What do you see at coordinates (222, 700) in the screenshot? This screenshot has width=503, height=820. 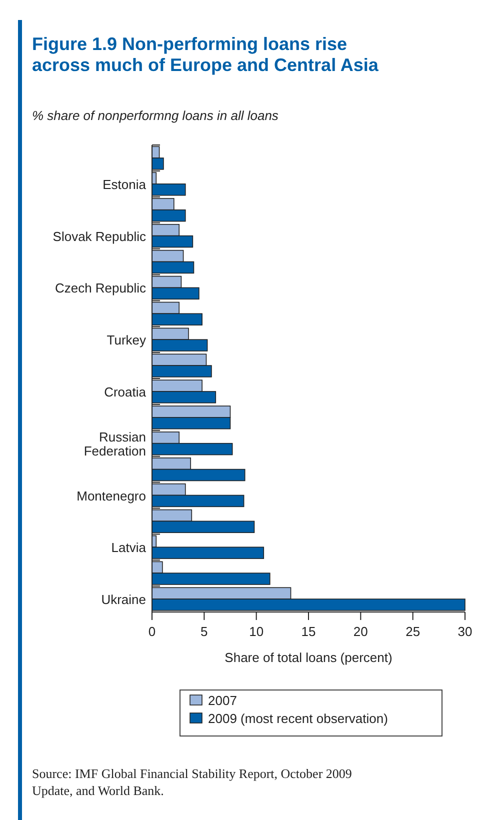 I see `legend-label: 2007` at bounding box center [222, 700].